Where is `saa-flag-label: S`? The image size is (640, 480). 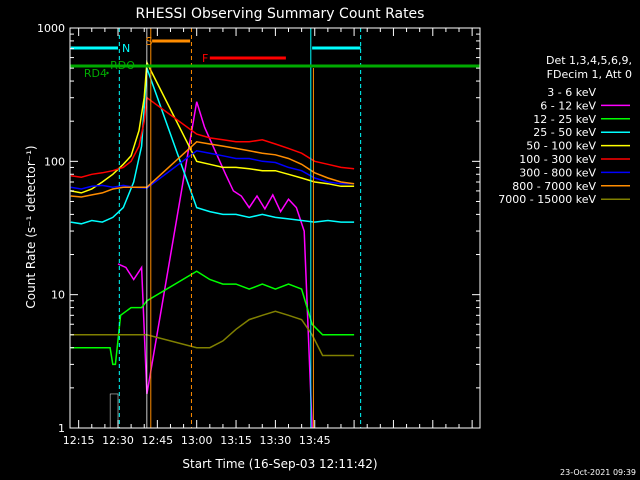
saa-flag-label: S is located at coordinates (149, 41).